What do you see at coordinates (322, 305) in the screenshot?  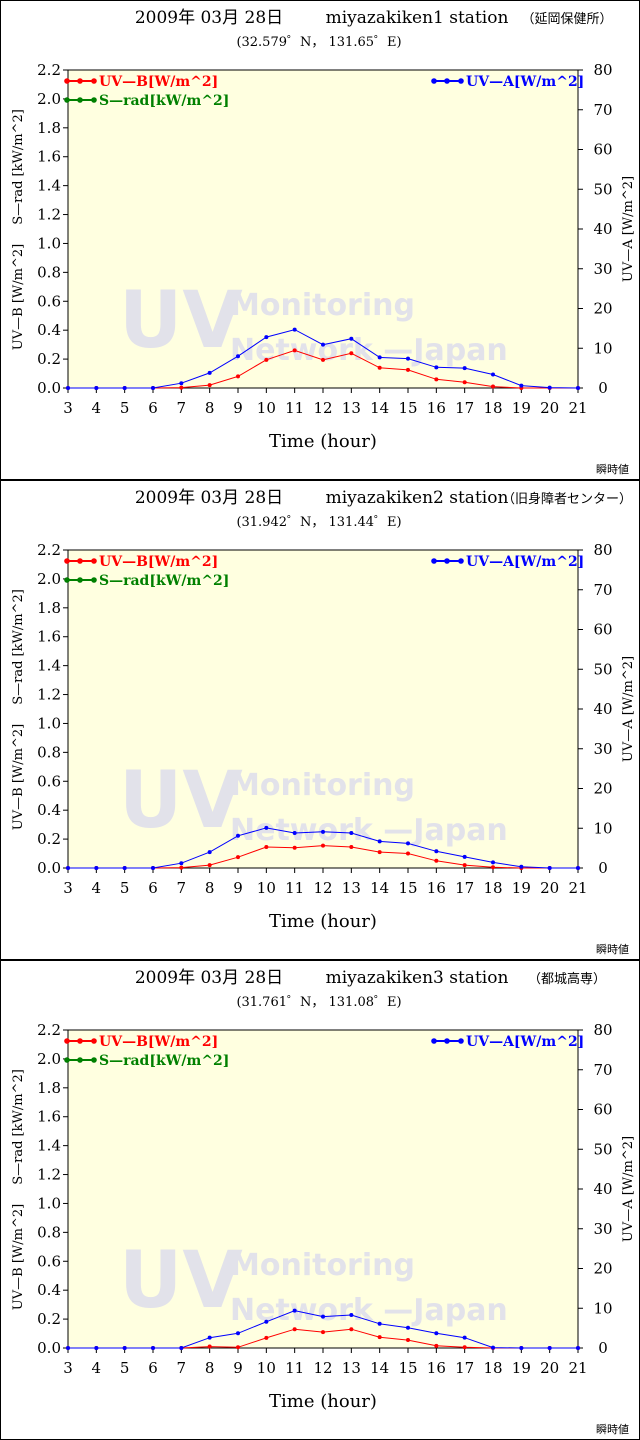 I see `watermark-line1: Monitoring` at bounding box center [322, 305].